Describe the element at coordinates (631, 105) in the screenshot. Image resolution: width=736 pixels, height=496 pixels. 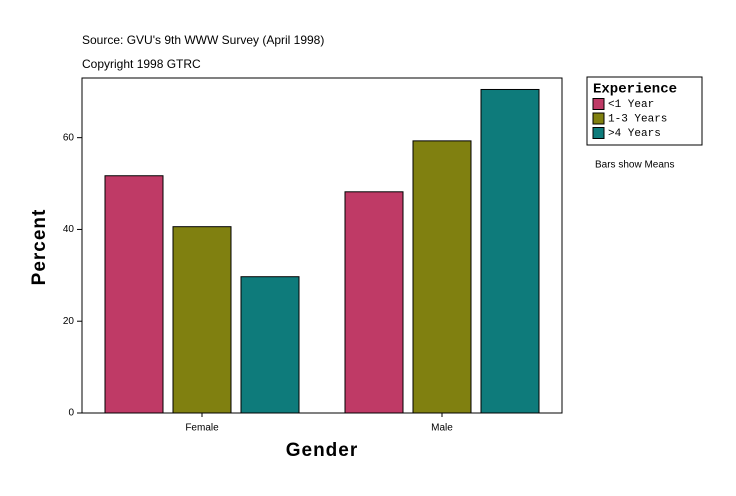
I see `legend-label: <1 Year` at that location.